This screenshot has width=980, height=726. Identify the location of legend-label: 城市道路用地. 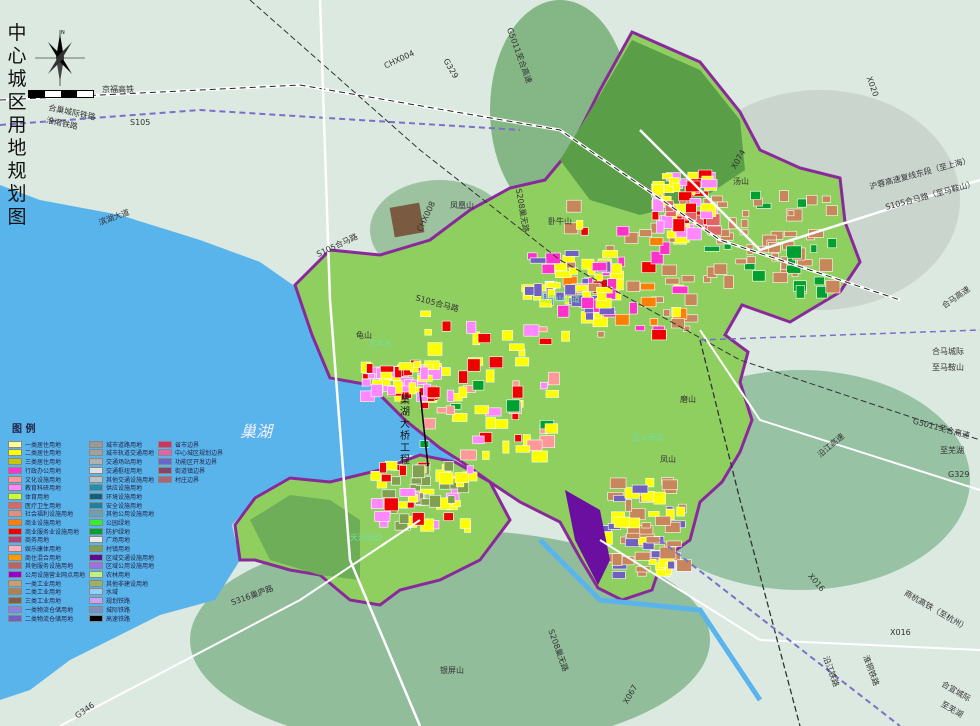
(124, 445).